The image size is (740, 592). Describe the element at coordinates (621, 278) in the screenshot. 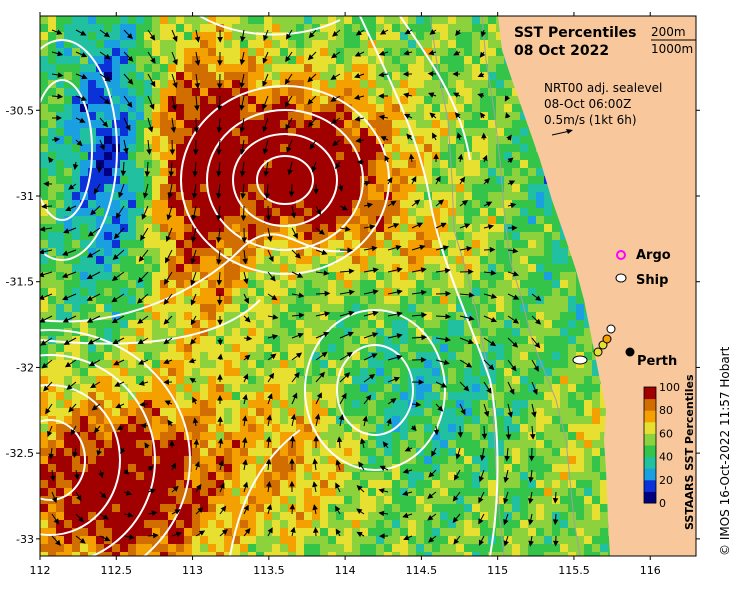

I see `ship-legend-icon` at that location.